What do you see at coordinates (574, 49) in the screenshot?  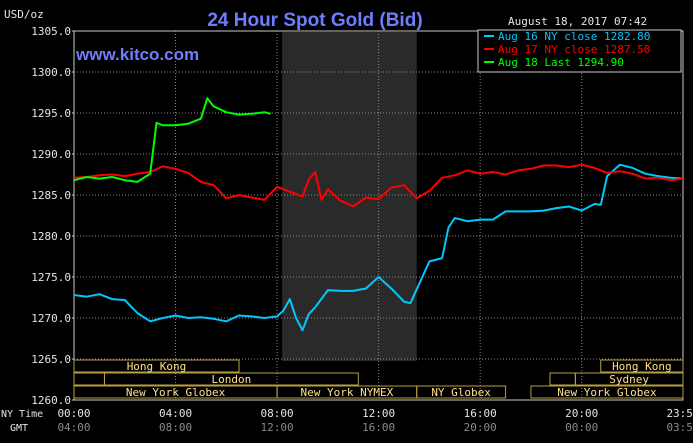 I see `legend-label: Aug 17 NY close 1287.50` at bounding box center [574, 49].